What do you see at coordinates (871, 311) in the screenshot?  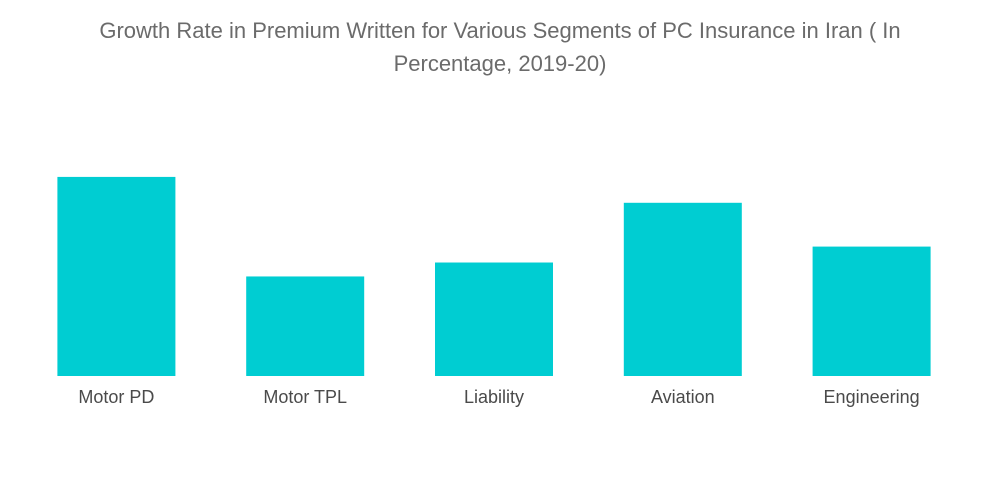 I see `bar-engineering` at bounding box center [871, 311].